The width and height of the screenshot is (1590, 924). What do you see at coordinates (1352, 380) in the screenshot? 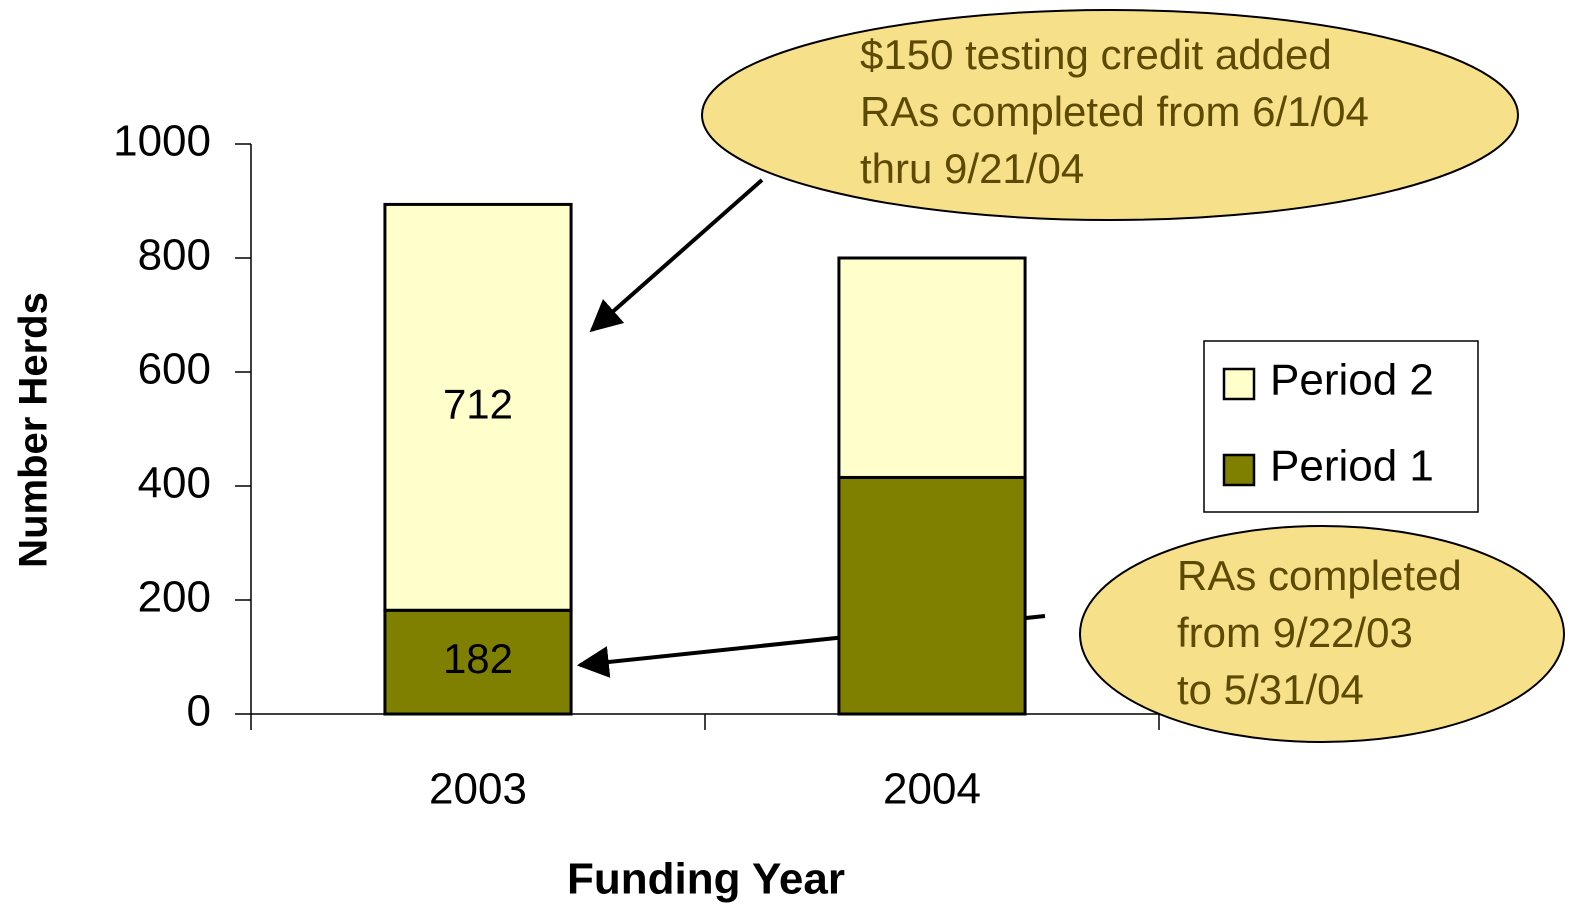
I see `legend-label: Period 2` at bounding box center [1352, 380].